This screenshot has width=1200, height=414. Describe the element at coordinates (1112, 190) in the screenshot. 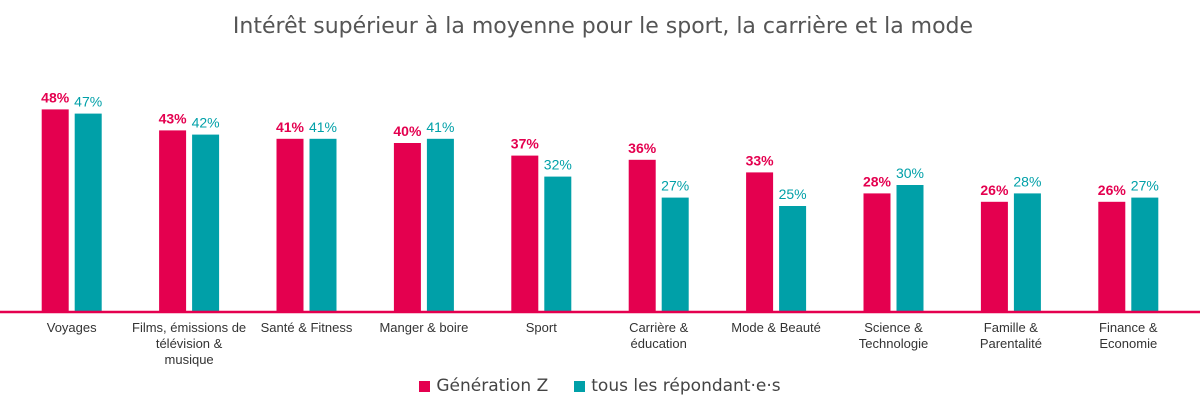

I see `value-label-series-a-9: 26%` at that location.